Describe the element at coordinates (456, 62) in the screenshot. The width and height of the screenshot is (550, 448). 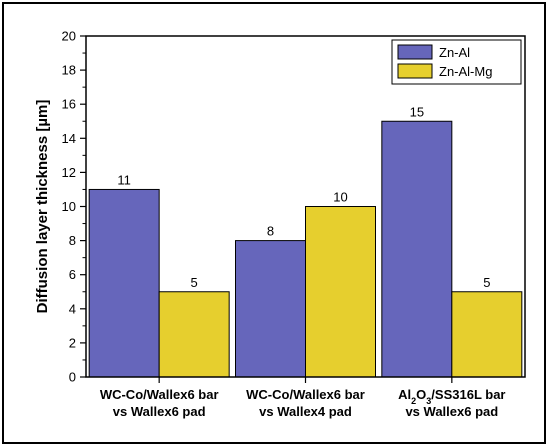
I see `legend: Zn-Al Zn-Al-Mg` at that location.